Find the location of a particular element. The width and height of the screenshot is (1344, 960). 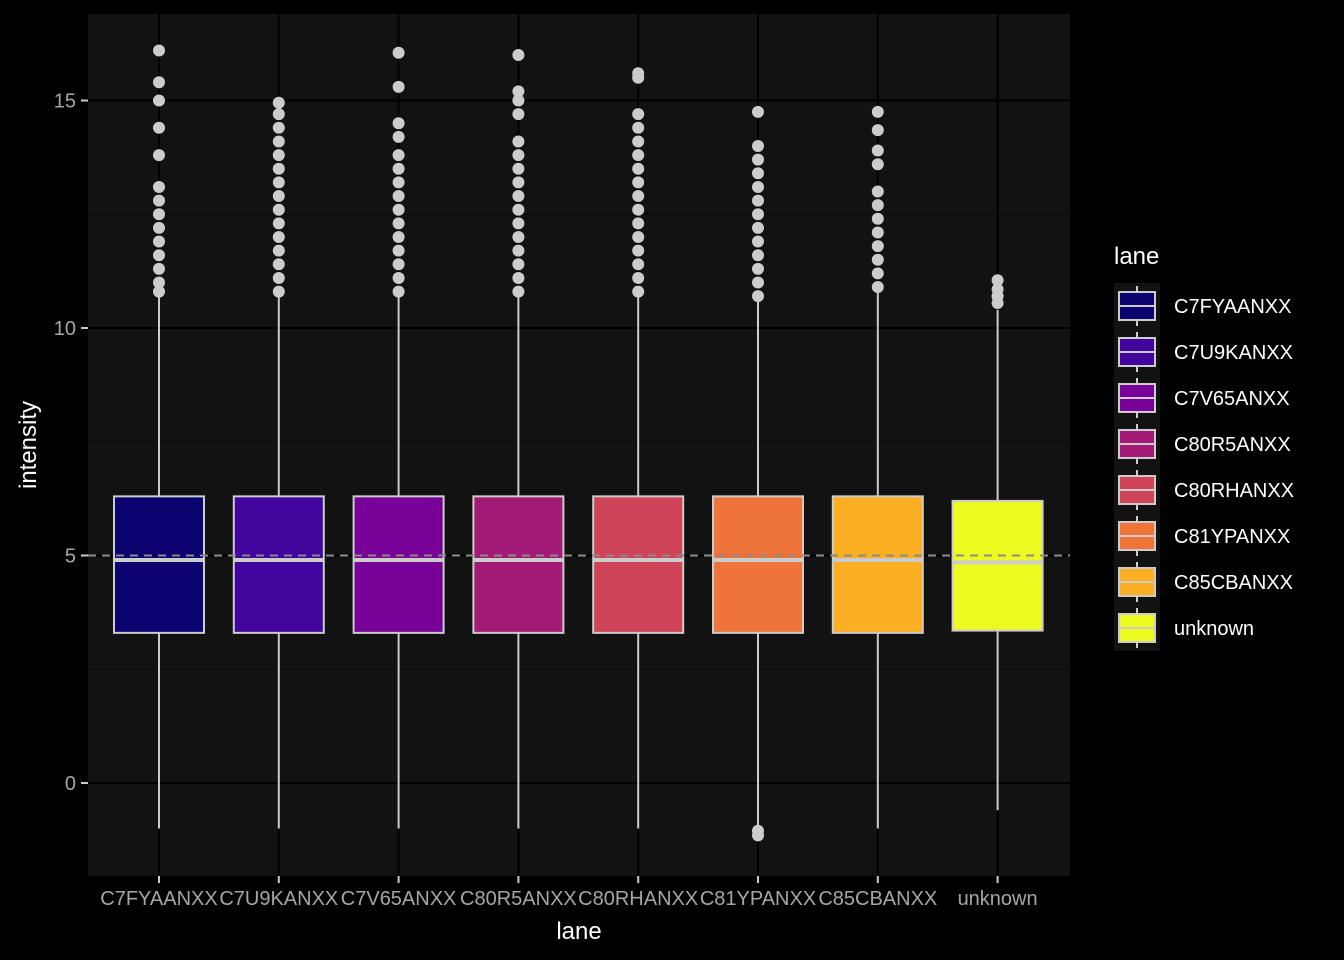

legend-item: C80RHANXX is located at coordinates (1204, 490).